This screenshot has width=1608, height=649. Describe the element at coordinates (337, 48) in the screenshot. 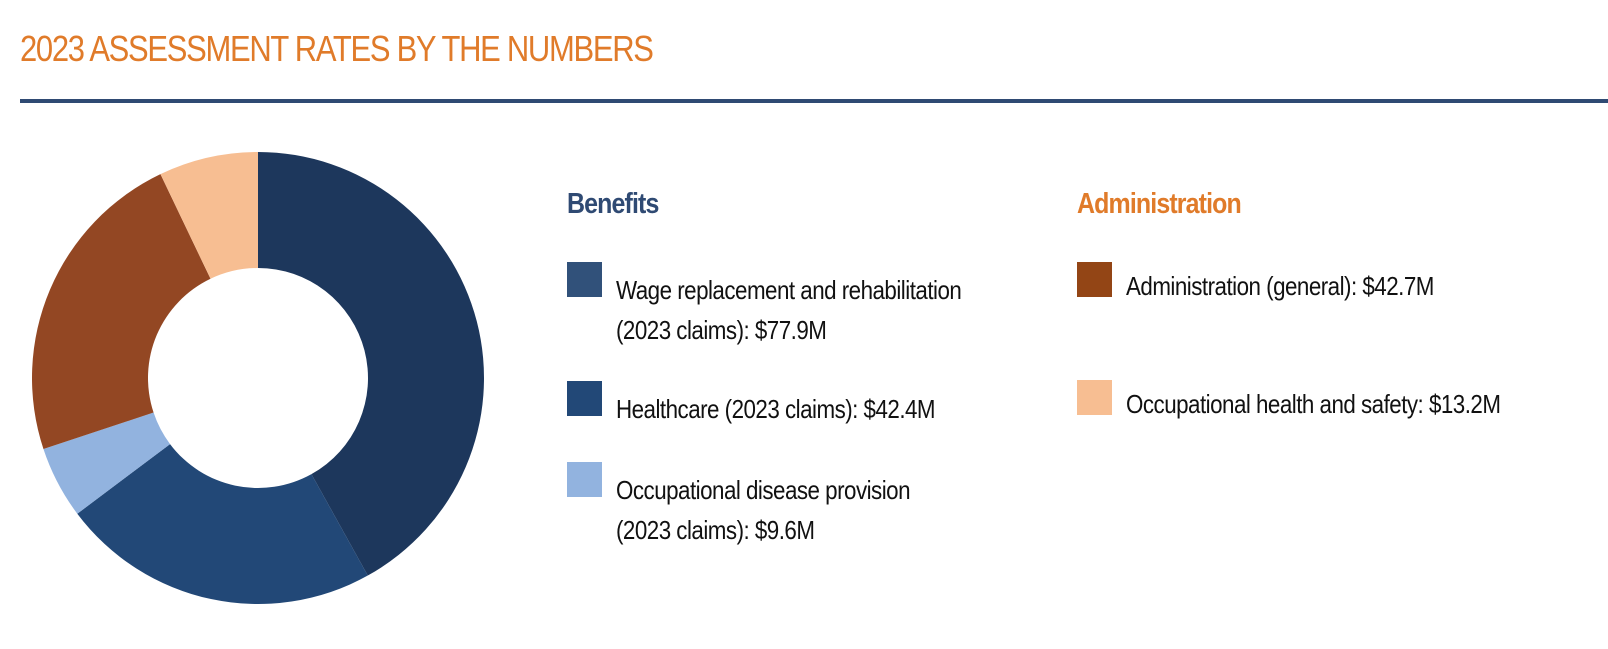

I see `page-title: 2023 ASSESSMENT RATES BY THE NUMBERS` at that location.